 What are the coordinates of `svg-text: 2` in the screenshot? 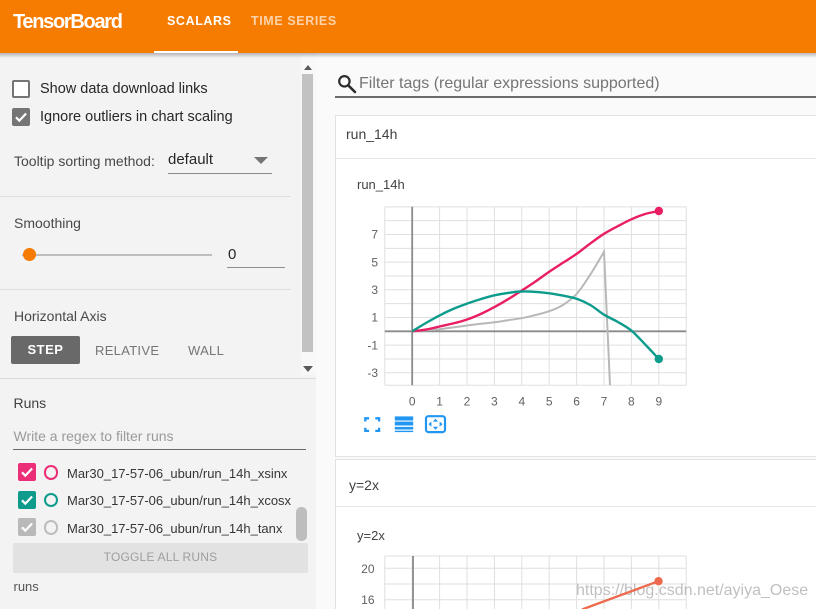 It's located at (467, 402).